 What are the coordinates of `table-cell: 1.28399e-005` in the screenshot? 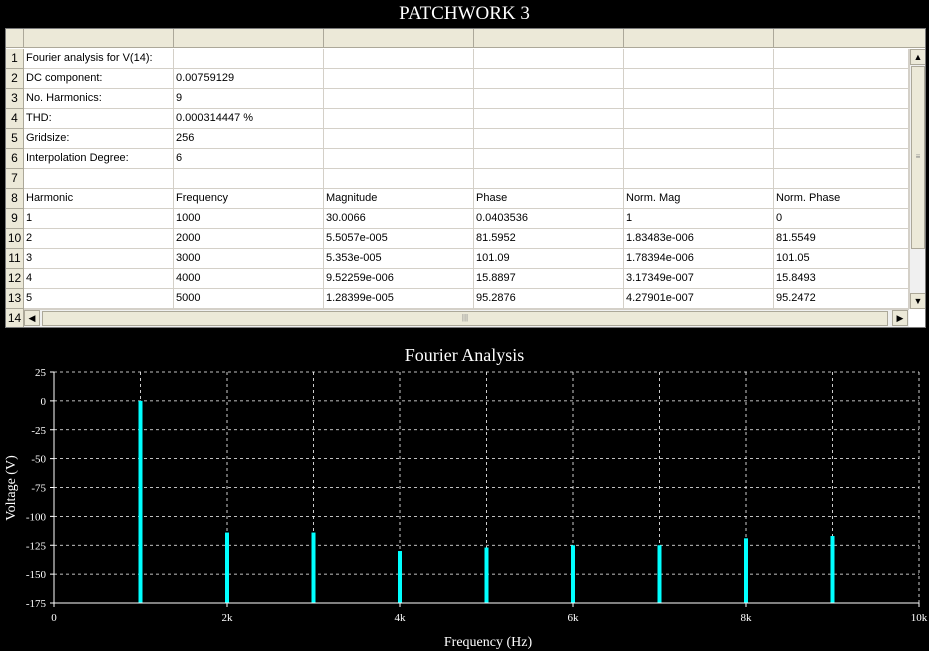 It's located at (399, 299).